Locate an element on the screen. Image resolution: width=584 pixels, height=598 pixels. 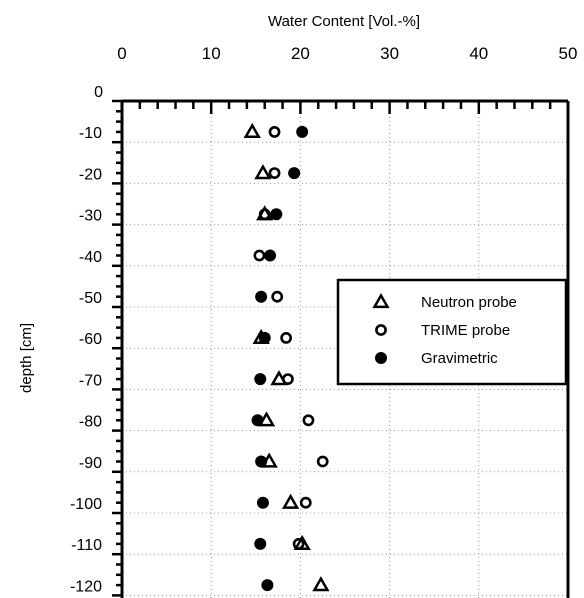
y-tick-label: -30 is located at coordinates (90, 216).